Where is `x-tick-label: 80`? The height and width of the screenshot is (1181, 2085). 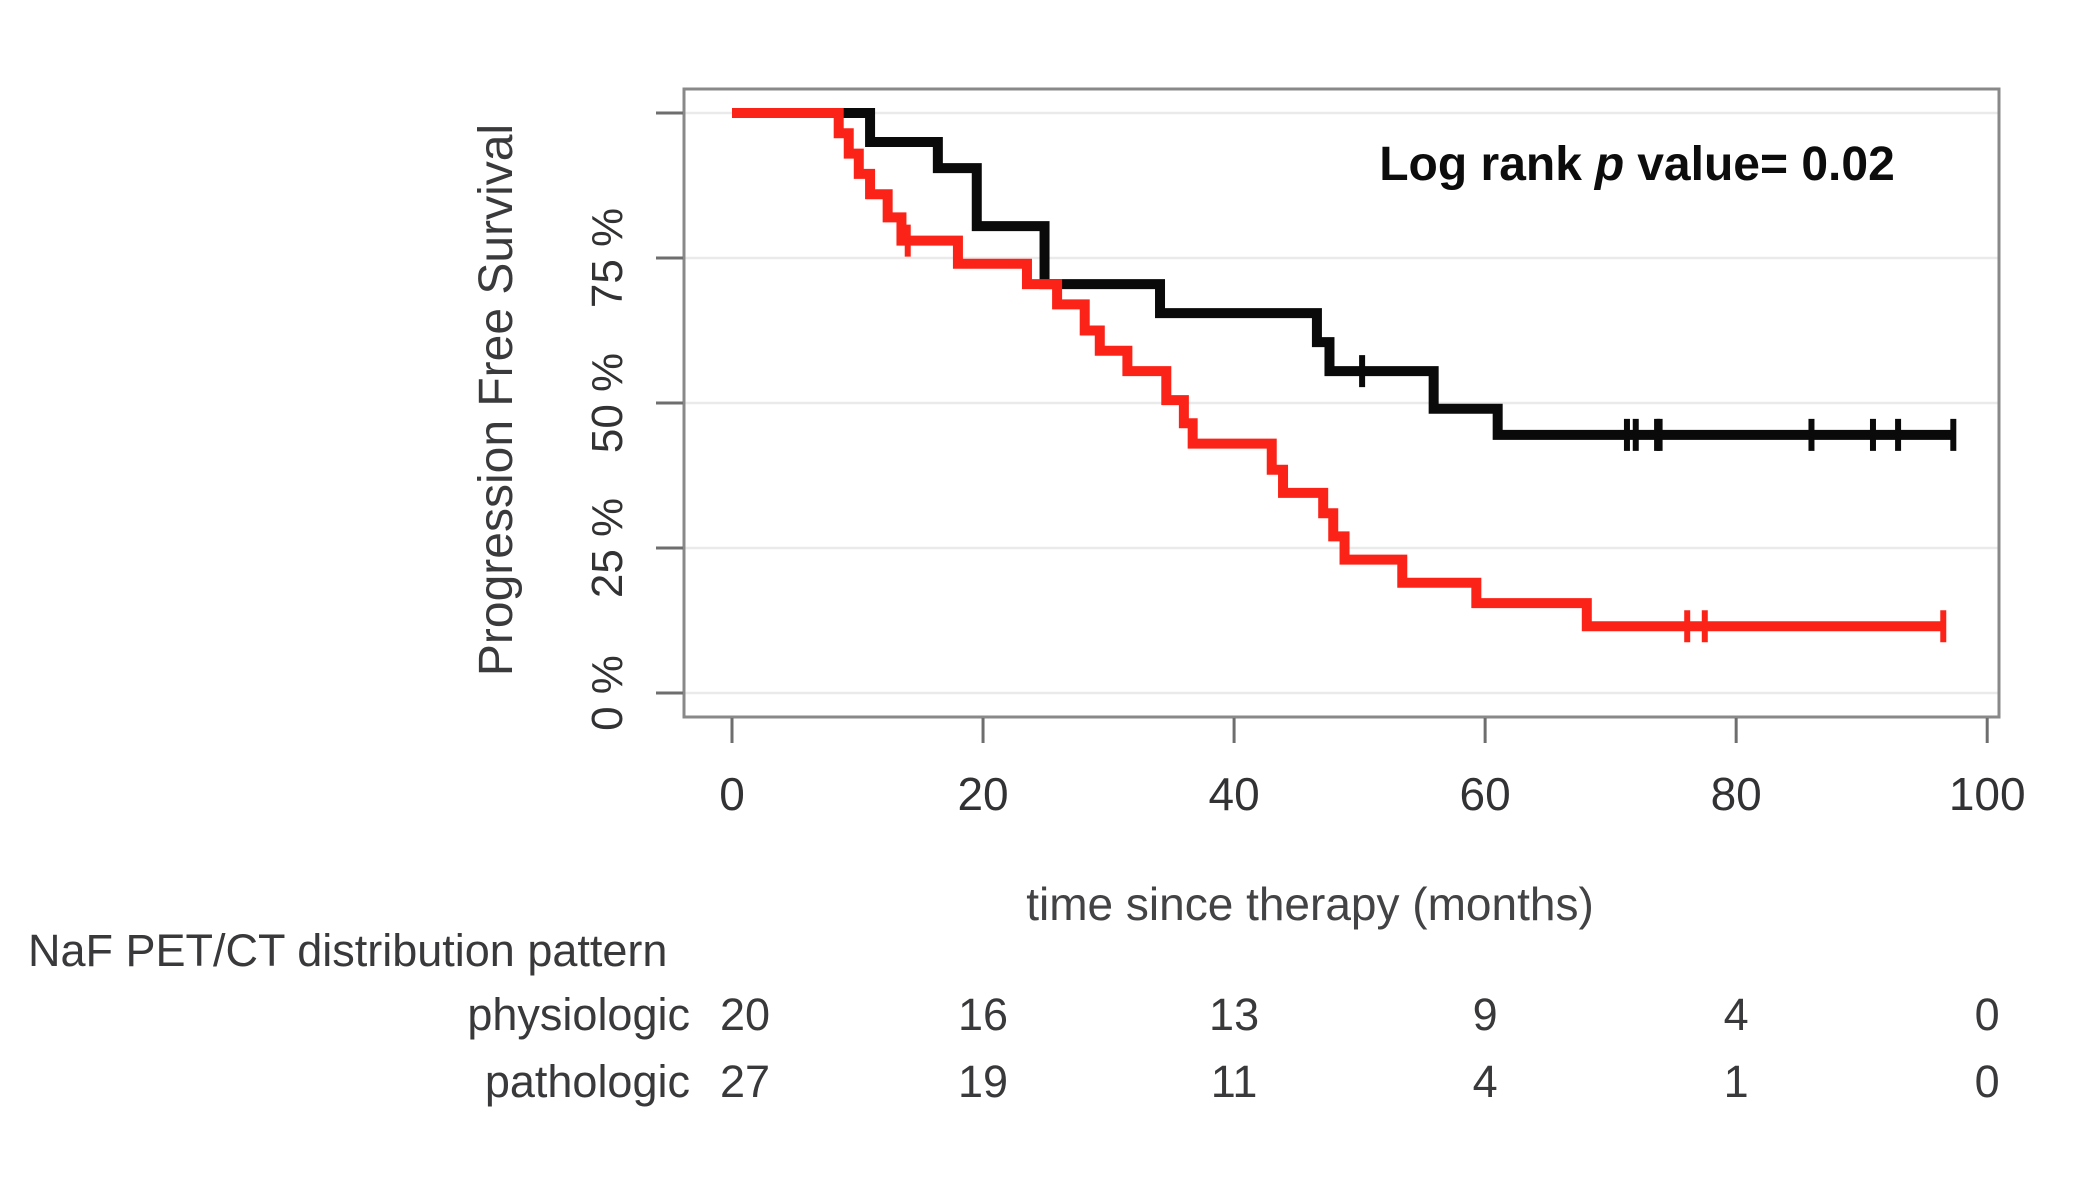 x-tick-label: 80 is located at coordinates (1736, 794).